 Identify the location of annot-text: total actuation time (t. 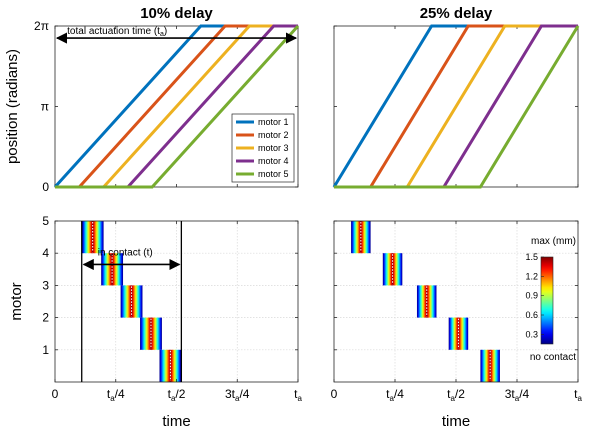
(113, 31).